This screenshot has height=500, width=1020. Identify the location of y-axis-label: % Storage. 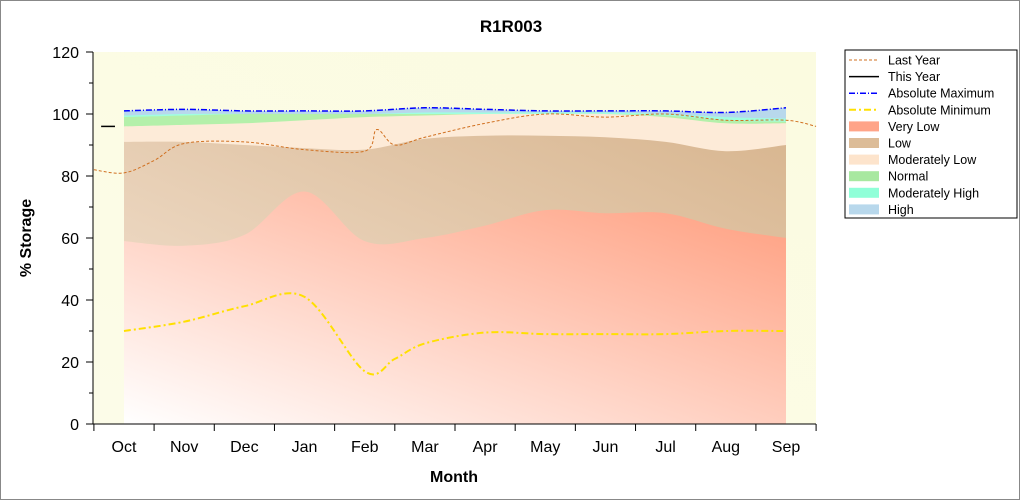
(26, 238).